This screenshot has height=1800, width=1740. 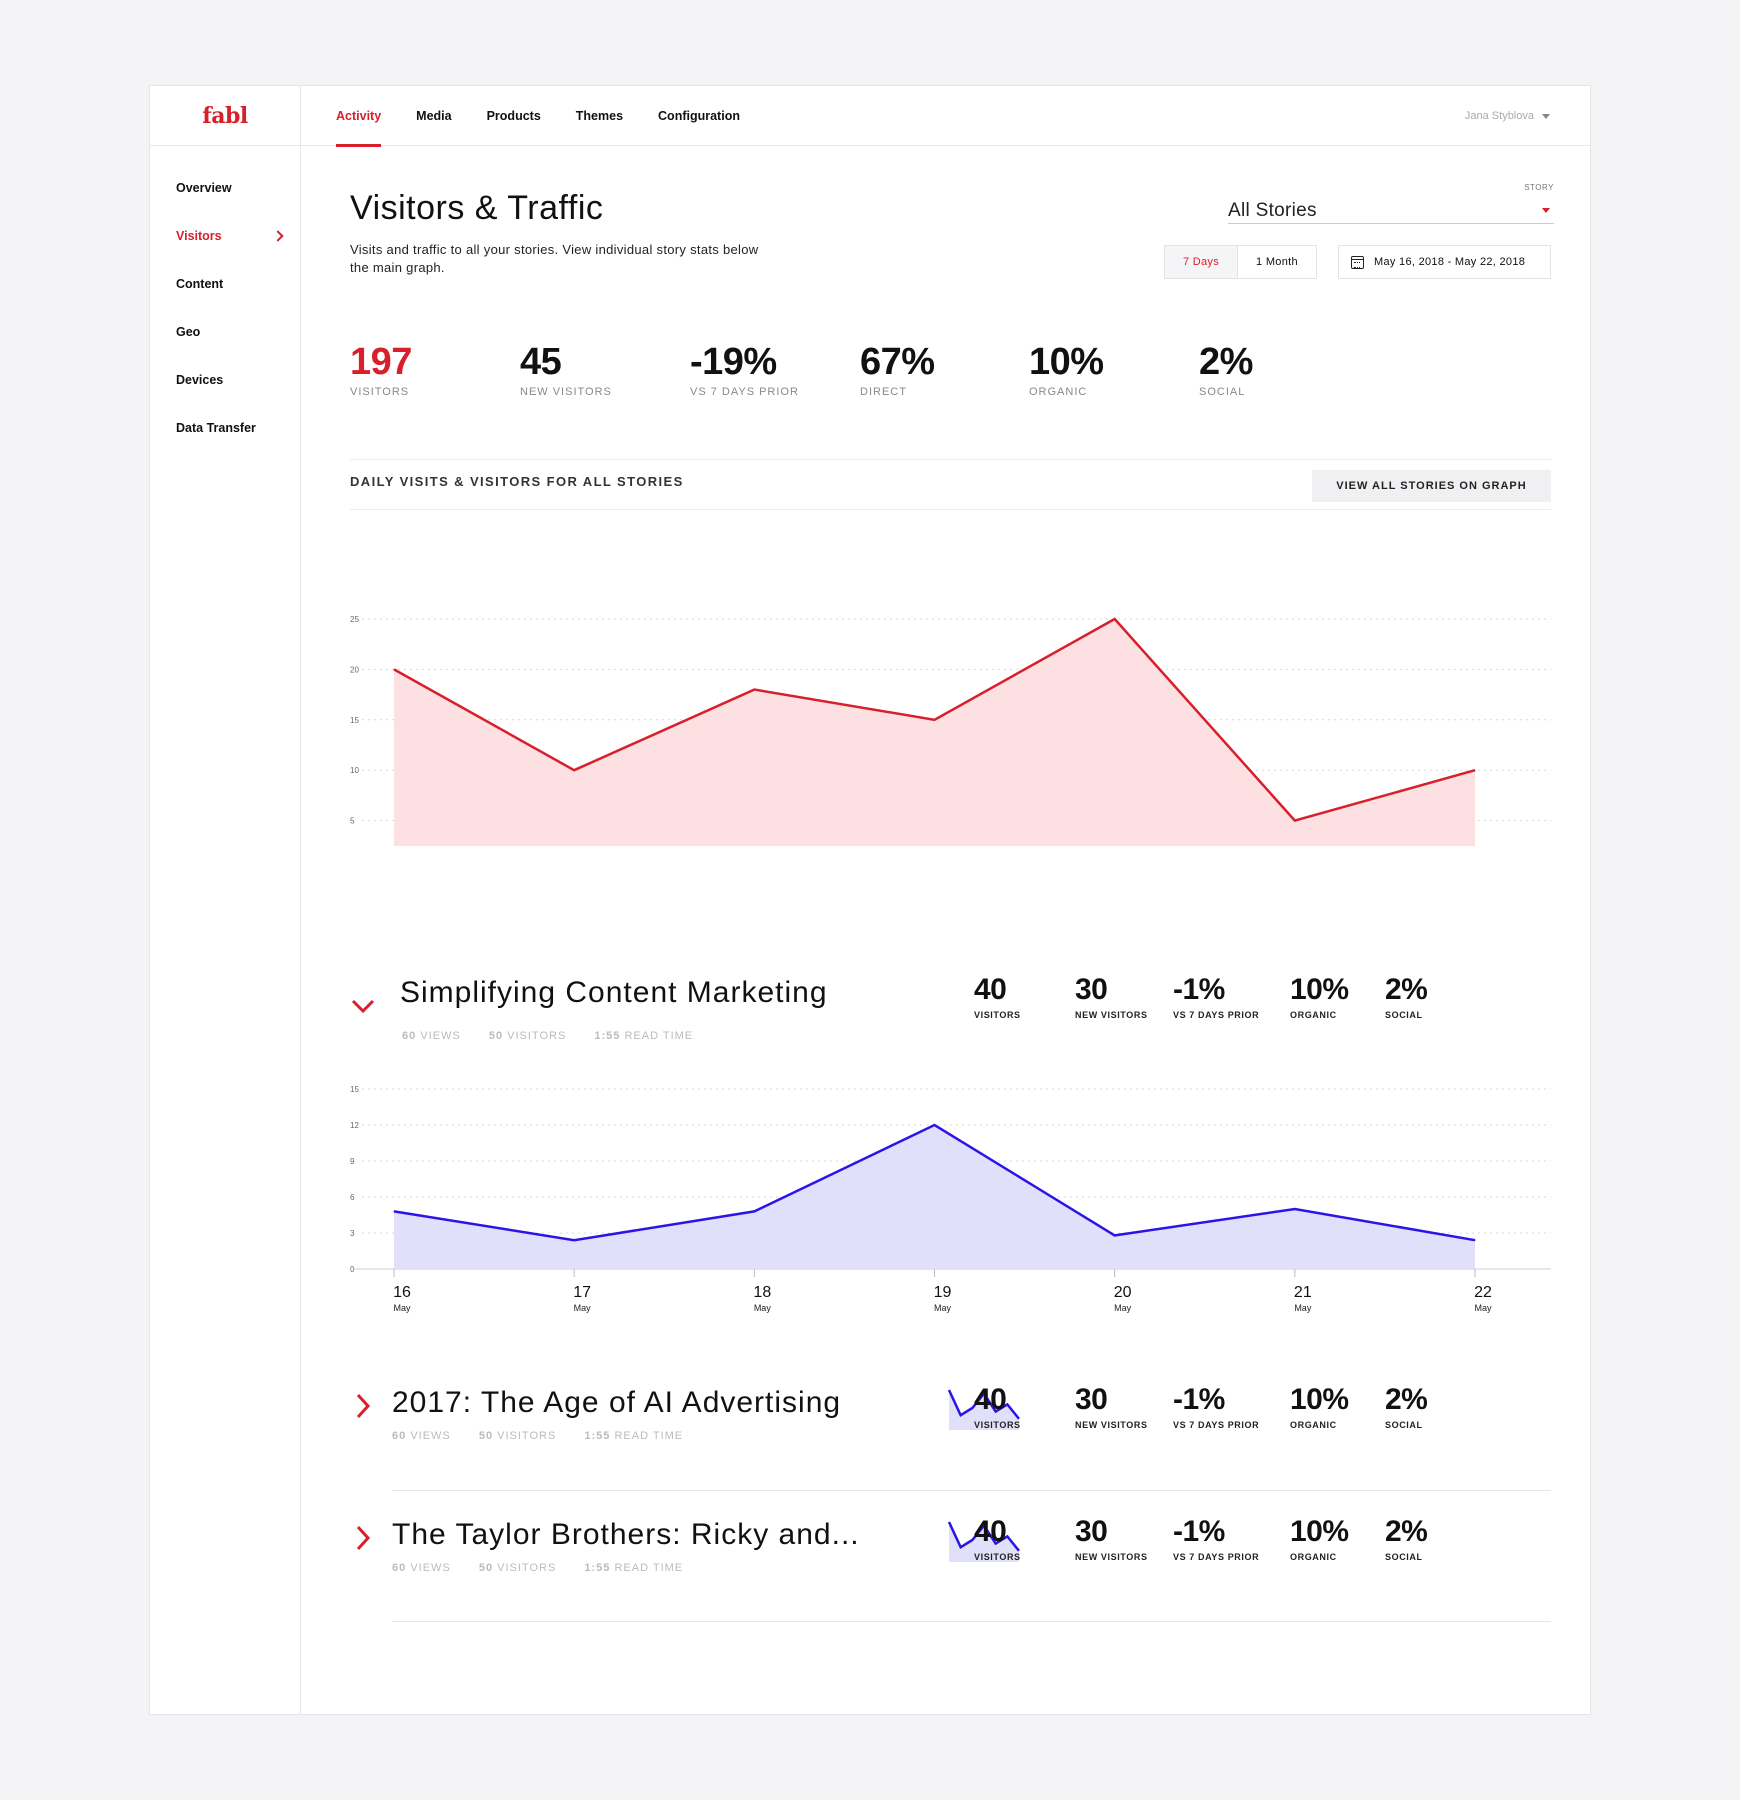 I want to click on y-tick-label: 12, so click(x=354, y=1125).